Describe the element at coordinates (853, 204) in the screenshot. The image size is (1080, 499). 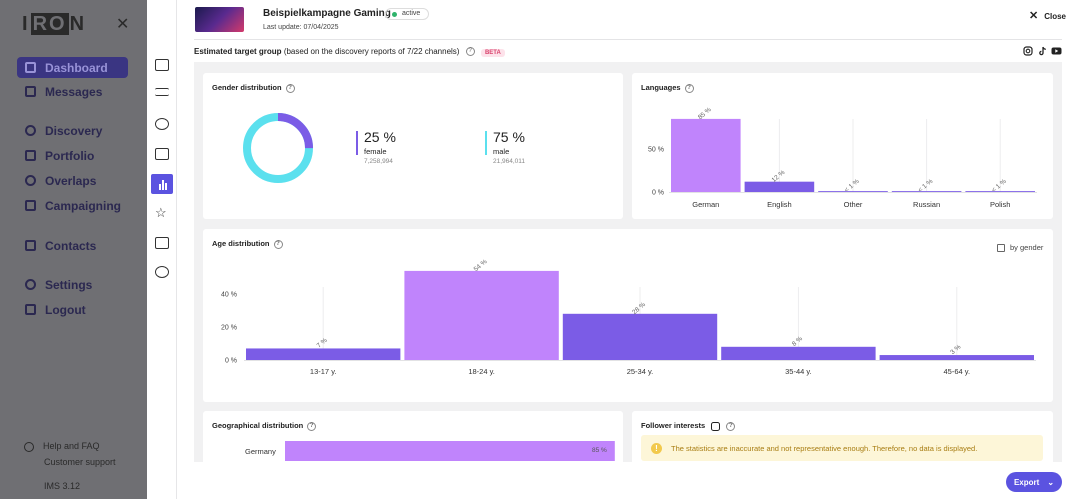
I see `category-label: Other` at that location.